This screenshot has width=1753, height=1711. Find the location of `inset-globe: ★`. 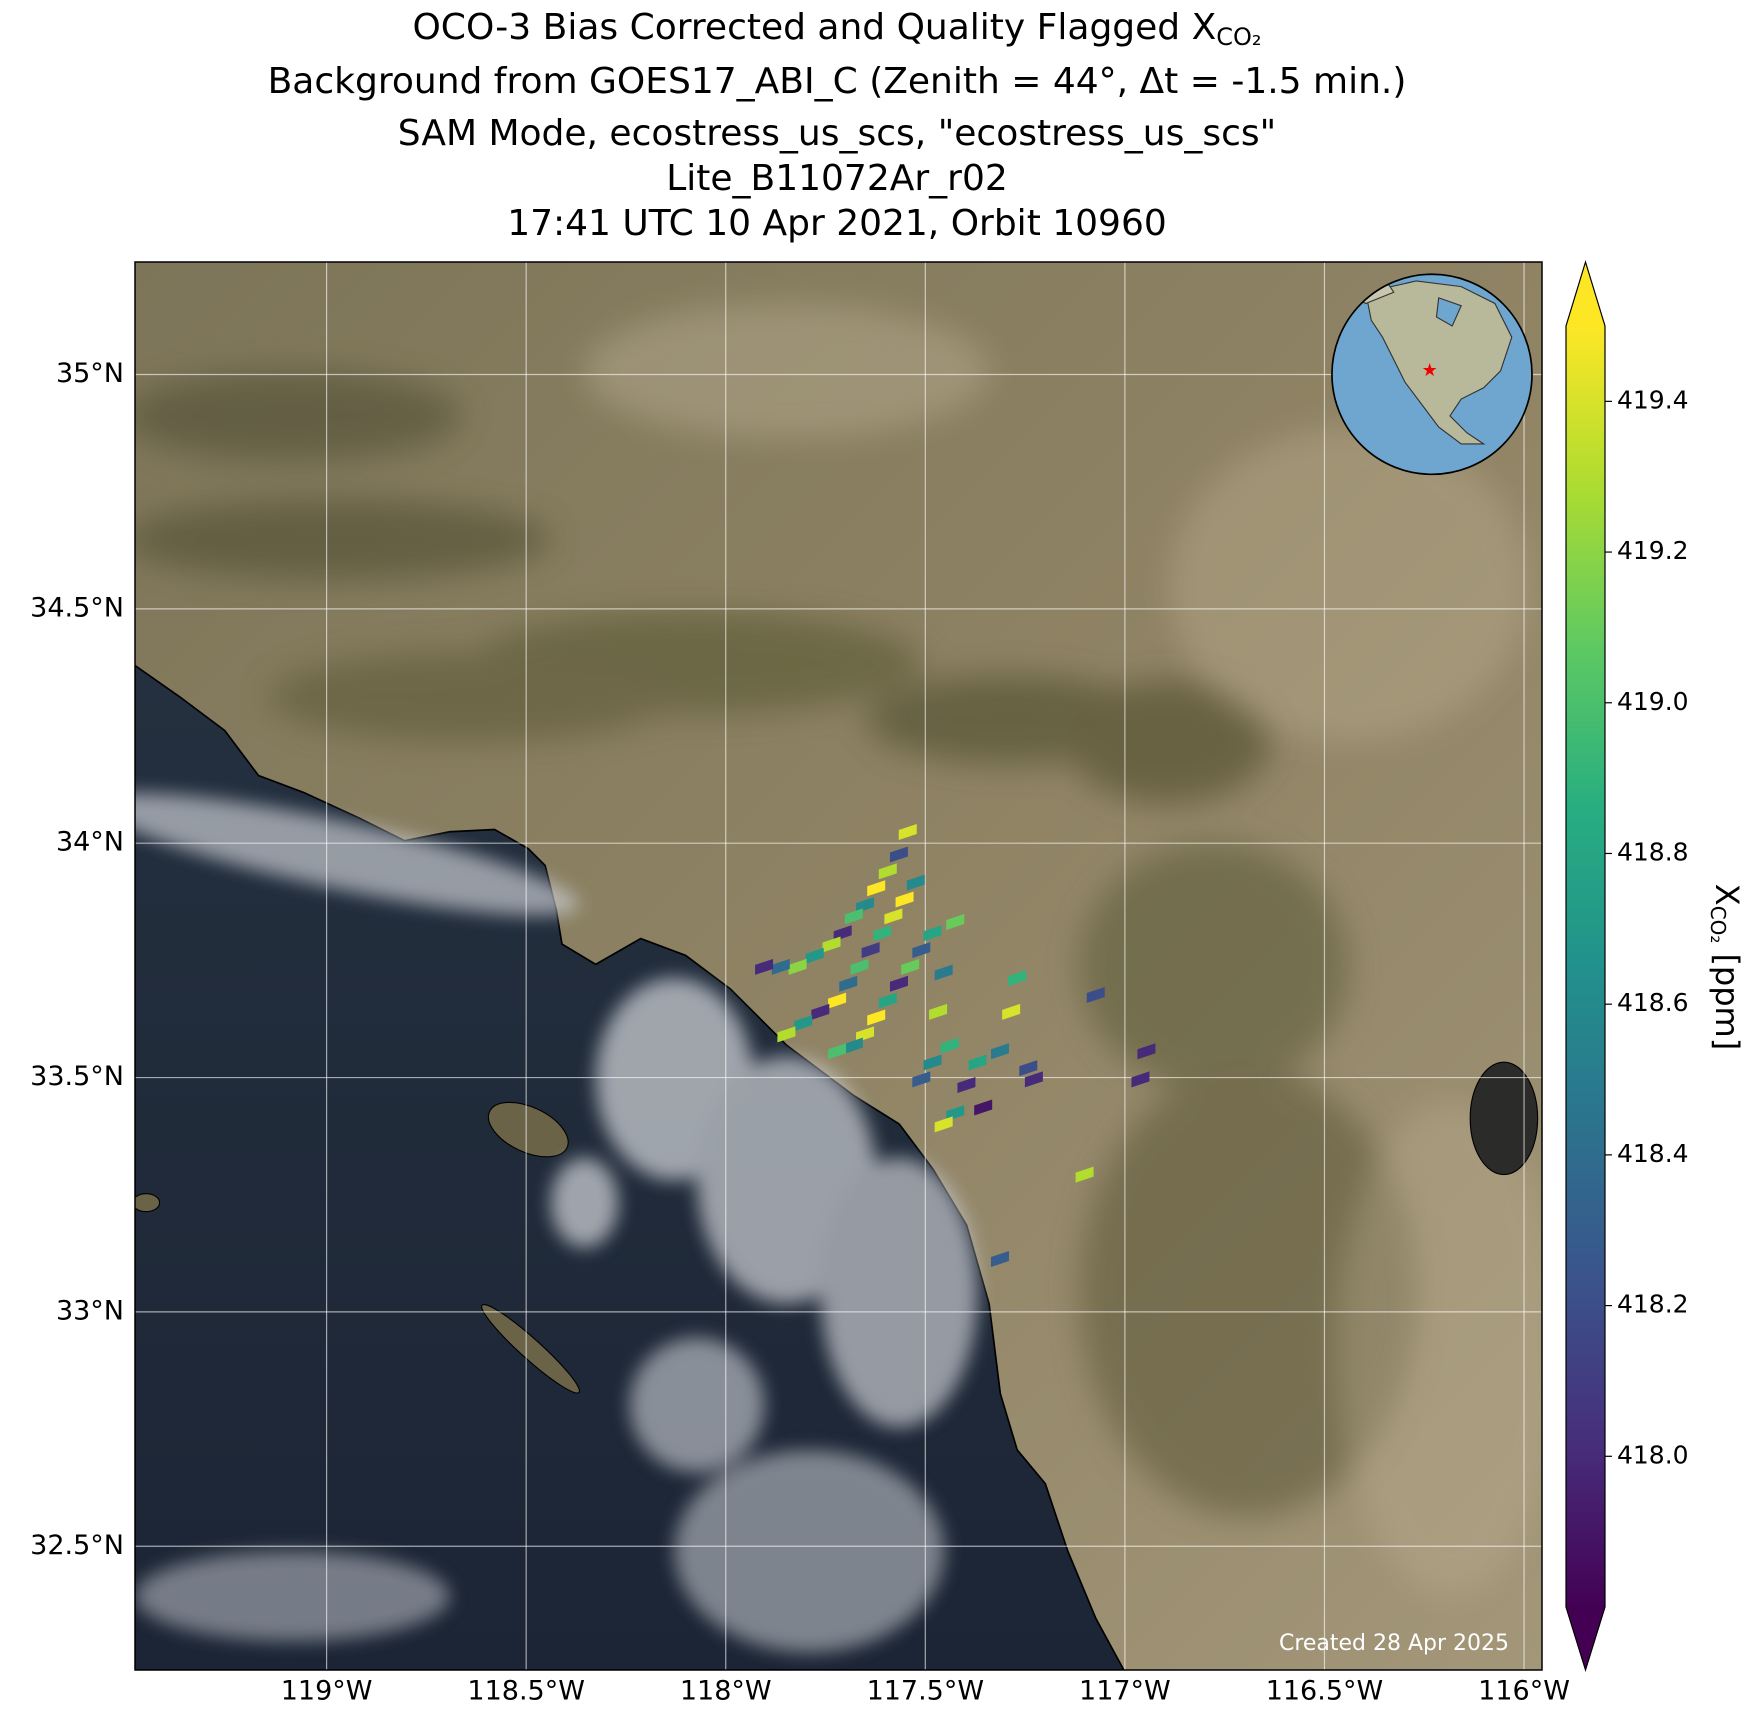

inset-globe: ★ is located at coordinates (1432, 374).